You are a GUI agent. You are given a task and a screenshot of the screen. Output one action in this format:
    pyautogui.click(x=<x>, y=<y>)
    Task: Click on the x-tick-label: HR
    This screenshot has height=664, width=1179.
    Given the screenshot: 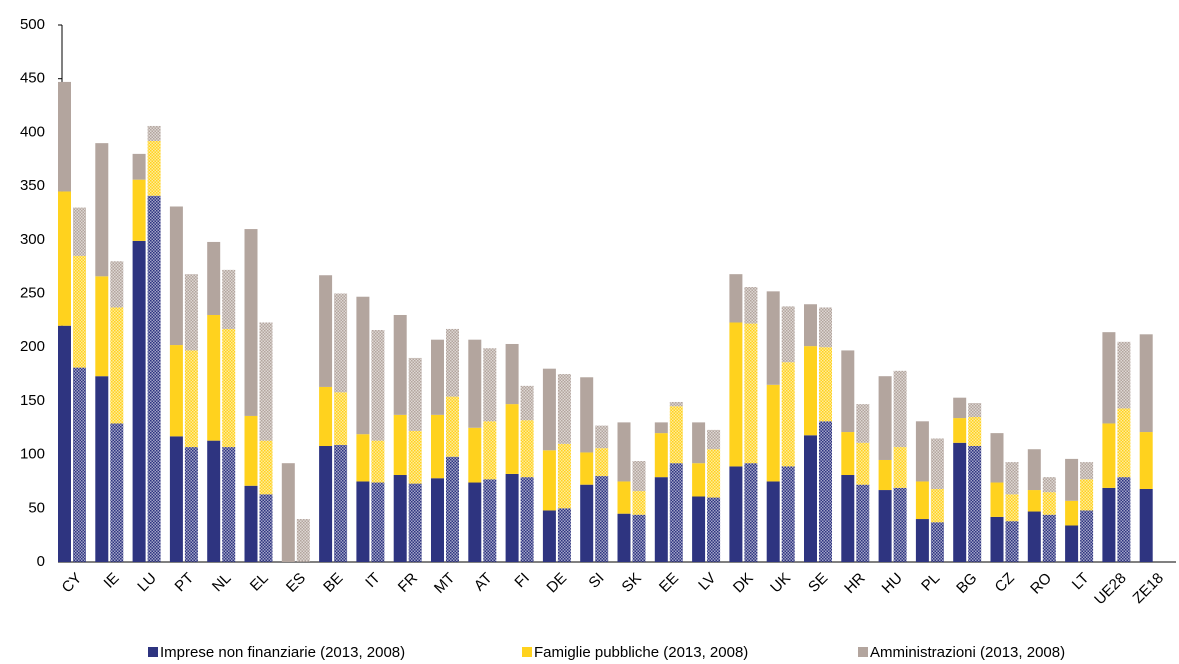 What is the action you would take?
    pyautogui.click(x=854, y=583)
    